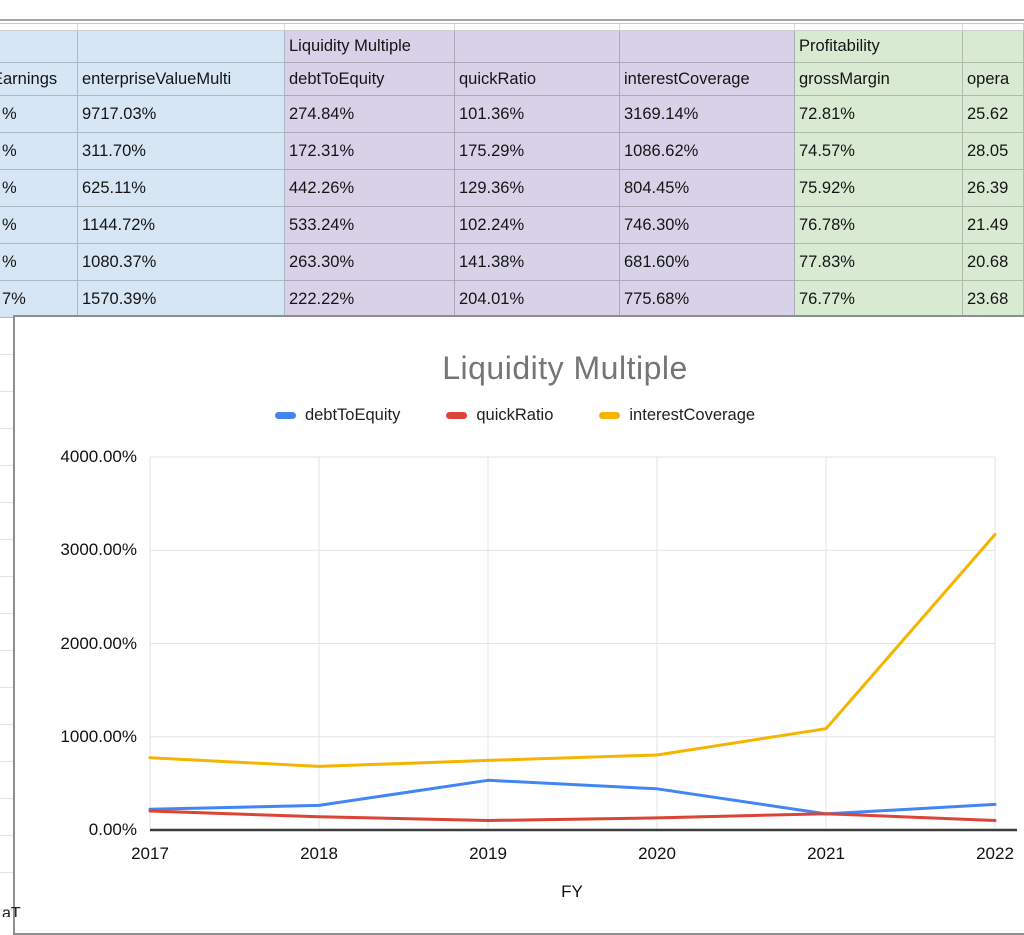 This screenshot has height=935, width=1024. I want to click on table-cell: 533.24%, so click(370, 225).